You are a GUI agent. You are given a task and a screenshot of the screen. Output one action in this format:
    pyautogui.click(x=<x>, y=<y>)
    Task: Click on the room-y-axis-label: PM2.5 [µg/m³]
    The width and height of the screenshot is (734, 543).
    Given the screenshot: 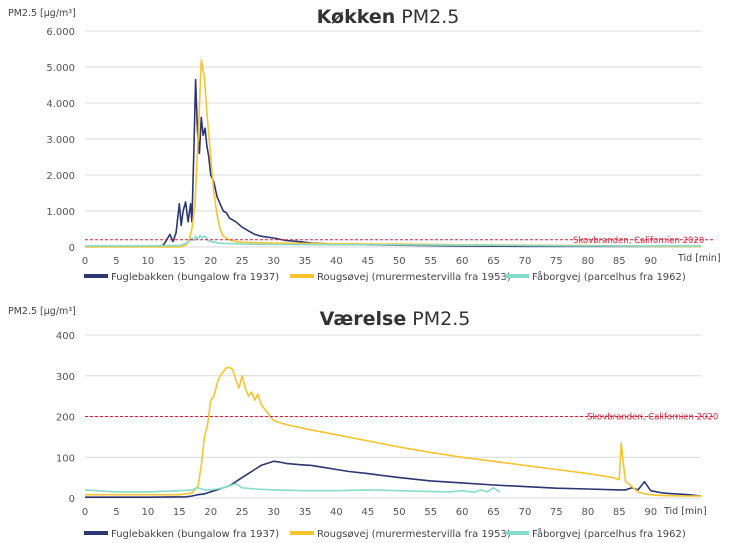 What is the action you would take?
    pyautogui.click(x=42, y=311)
    